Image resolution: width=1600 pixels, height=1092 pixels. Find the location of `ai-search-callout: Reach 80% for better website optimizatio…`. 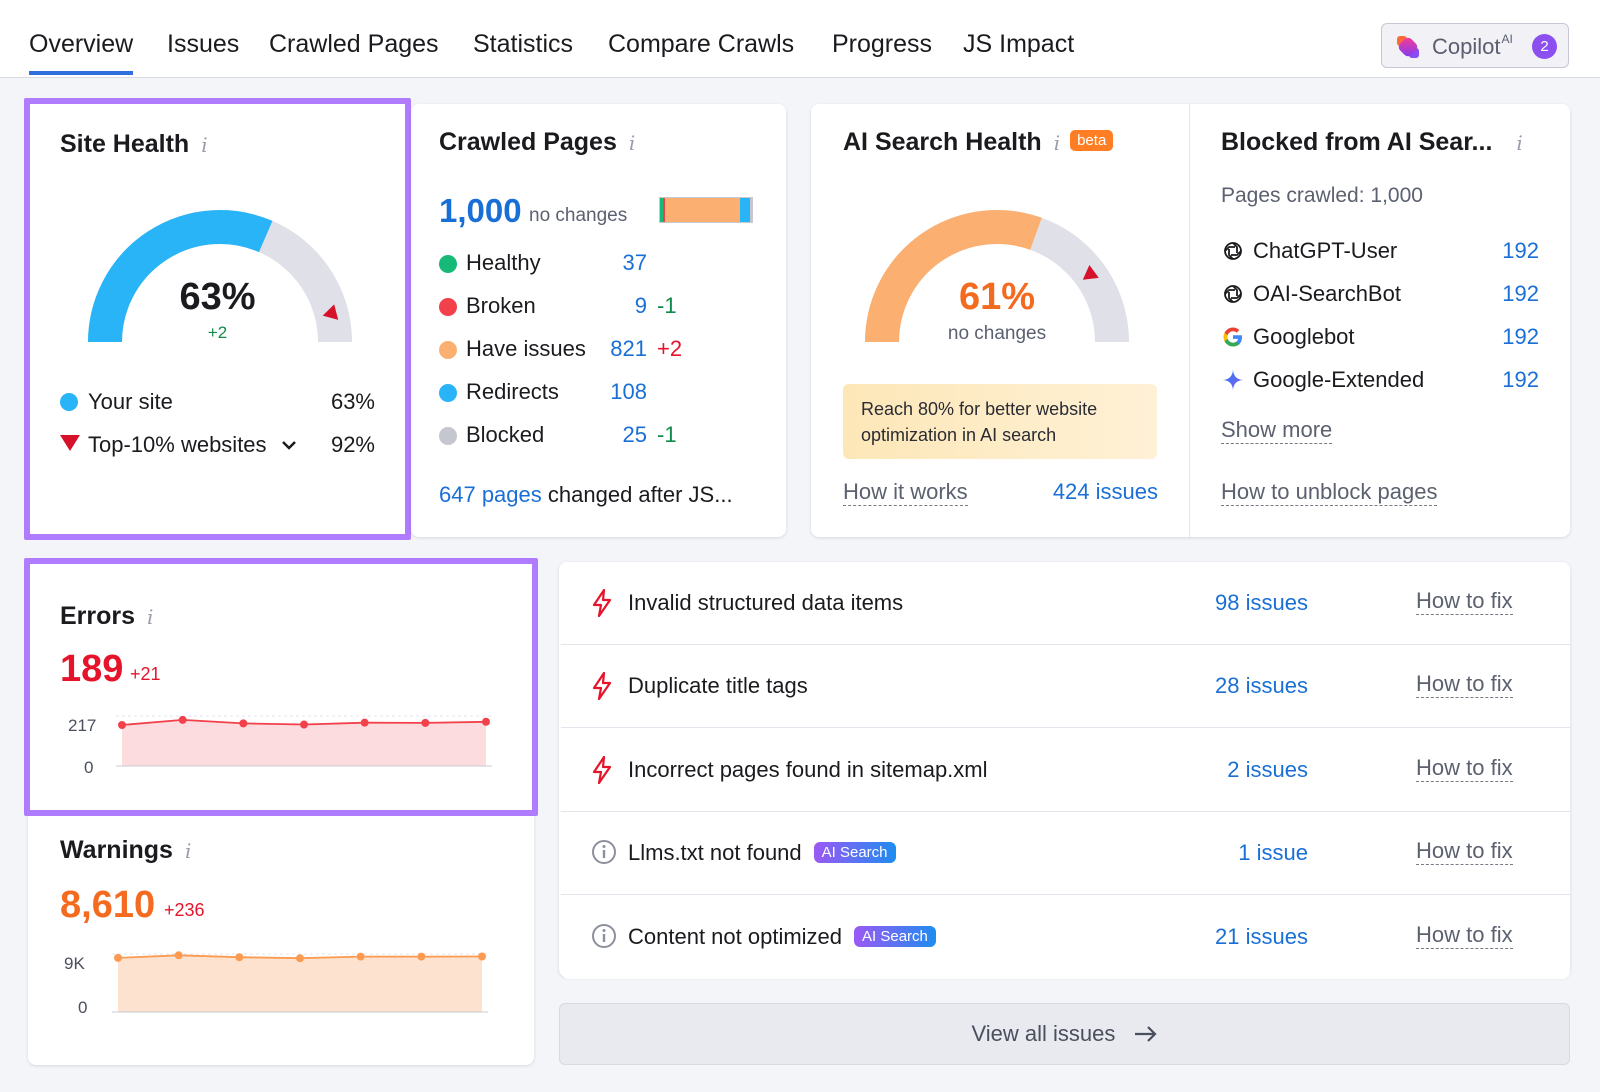

ai-search-callout: Reach 80% for better website optimizatio… is located at coordinates (1000, 421).